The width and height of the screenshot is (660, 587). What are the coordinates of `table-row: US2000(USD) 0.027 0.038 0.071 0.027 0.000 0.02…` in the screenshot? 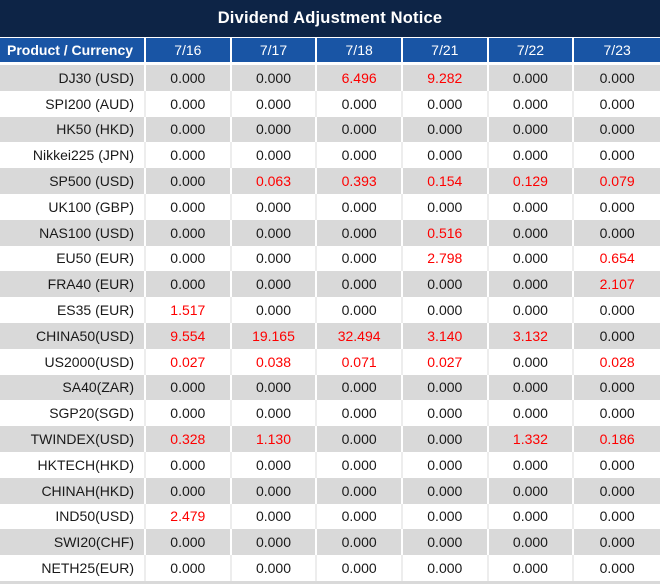 It's located at (330, 361).